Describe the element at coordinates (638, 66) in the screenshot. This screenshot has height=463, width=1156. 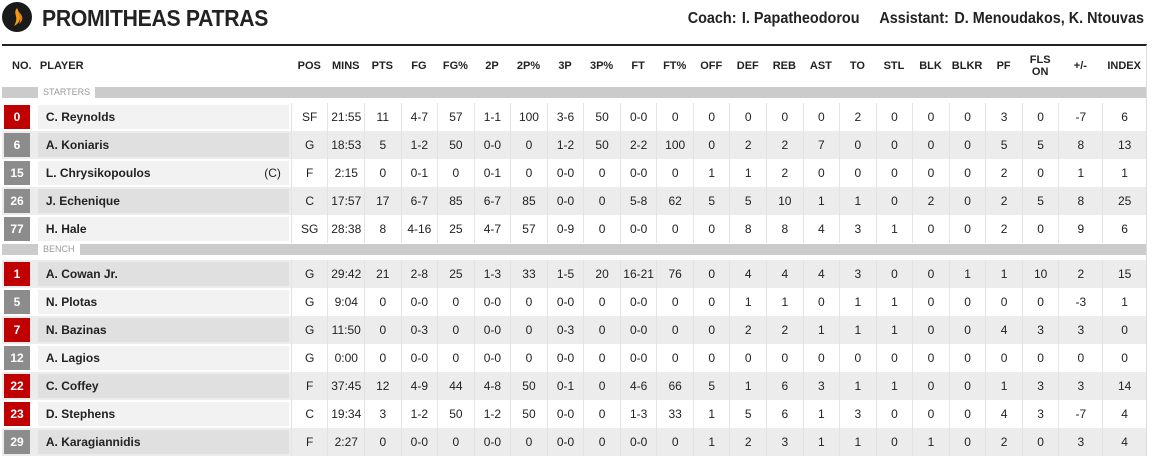
I see `column-header: FT` at that location.